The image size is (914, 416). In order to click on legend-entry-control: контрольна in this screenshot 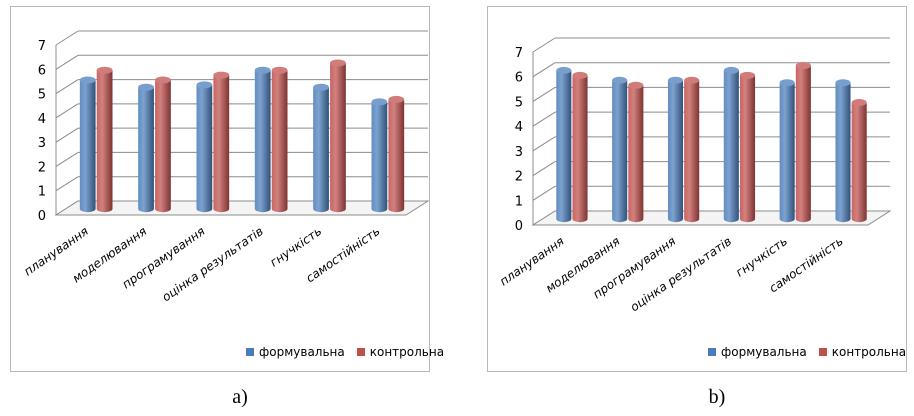, I will do `click(862, 352)`.